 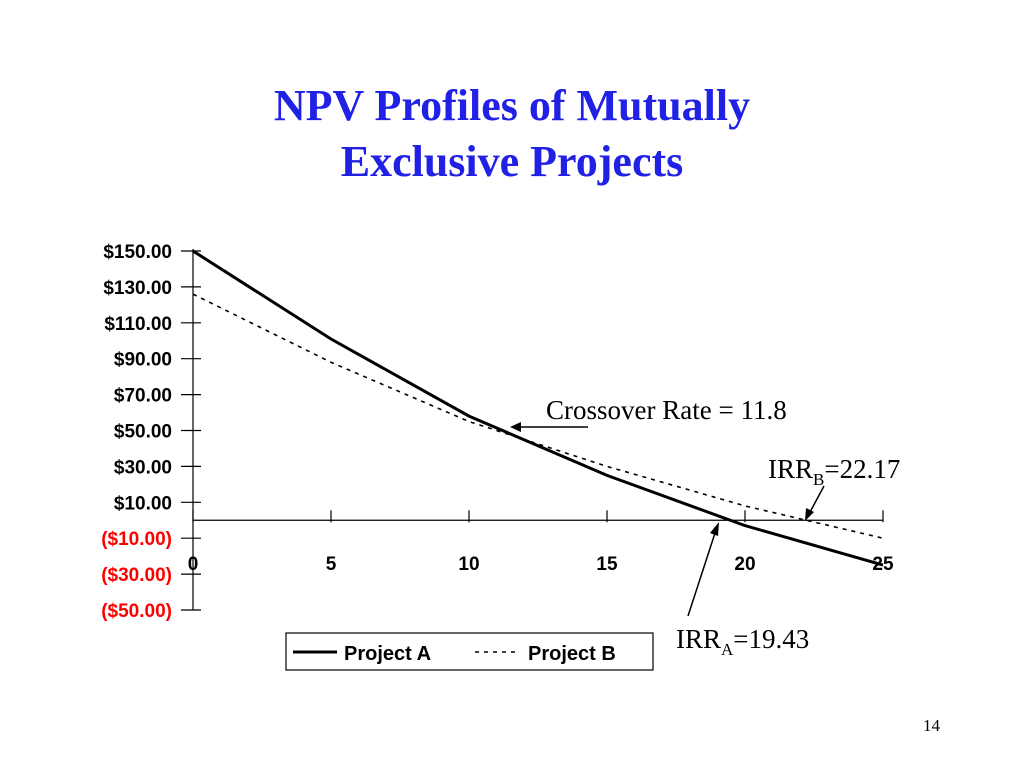 What do you see at coordinates (809, 514) in the screenshot?
I see `irr-b-arrowhead` at bounding box center [809, 514].